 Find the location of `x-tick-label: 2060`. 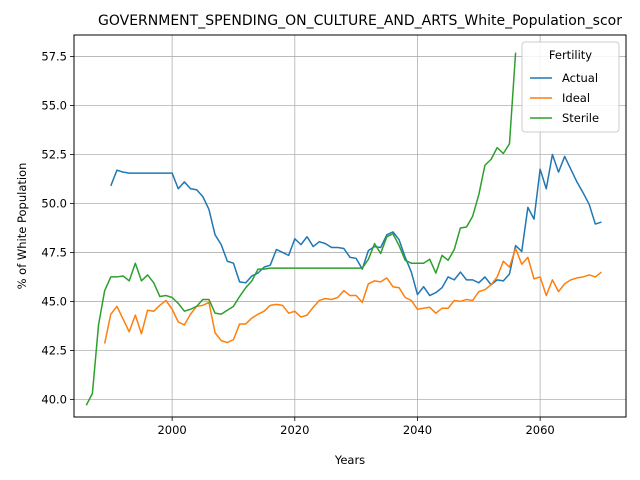

x-tick-label: 2060 is located at coordinates (539, 430).